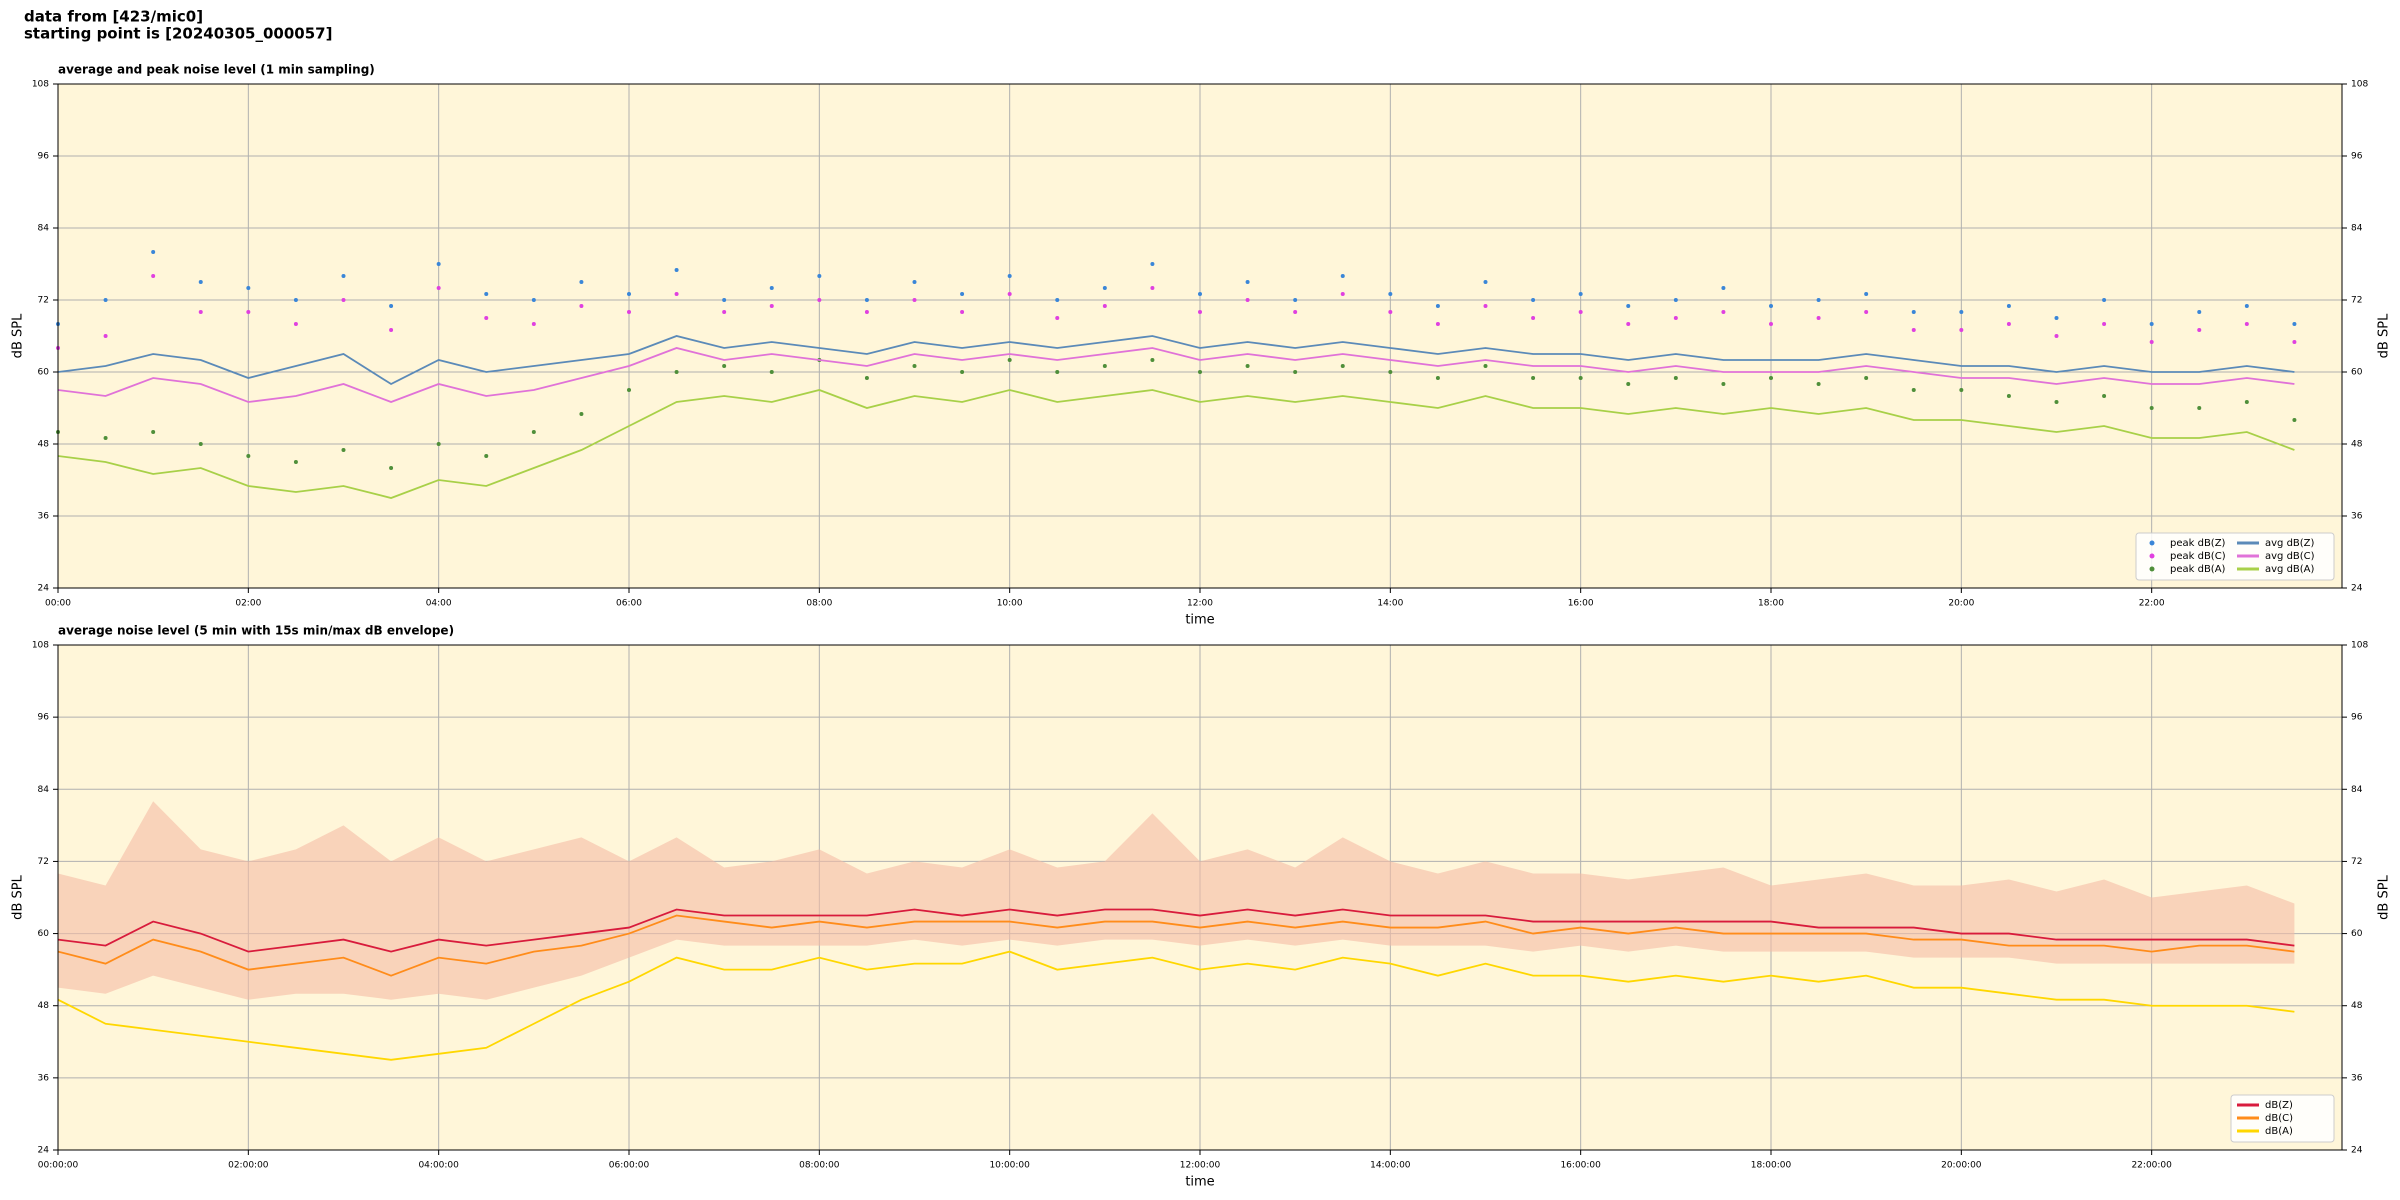 The height and width of the screenshot is (1200, 2400). Describe the element at coordinates (2357, 1006) in the screenshot. I see `y-tick-label: 48` at that location.